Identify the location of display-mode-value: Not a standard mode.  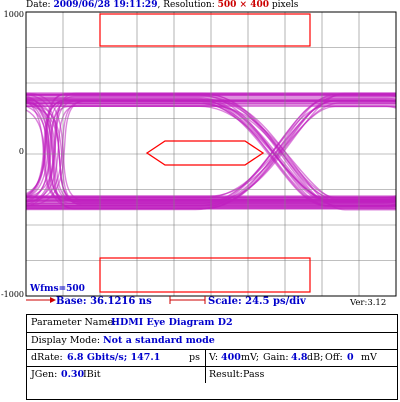
(159, 340).